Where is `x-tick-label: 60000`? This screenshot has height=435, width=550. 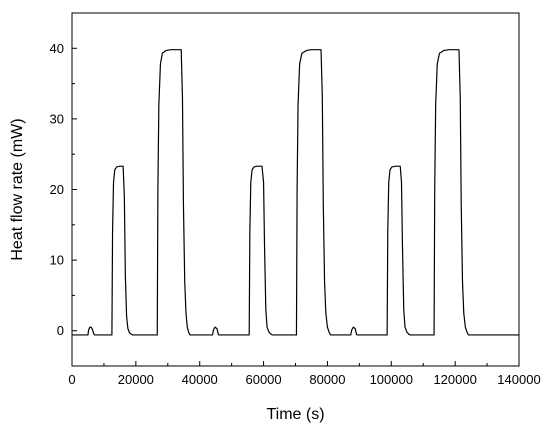 x-tick-label: 60000 is located at coordinates (263, 379).